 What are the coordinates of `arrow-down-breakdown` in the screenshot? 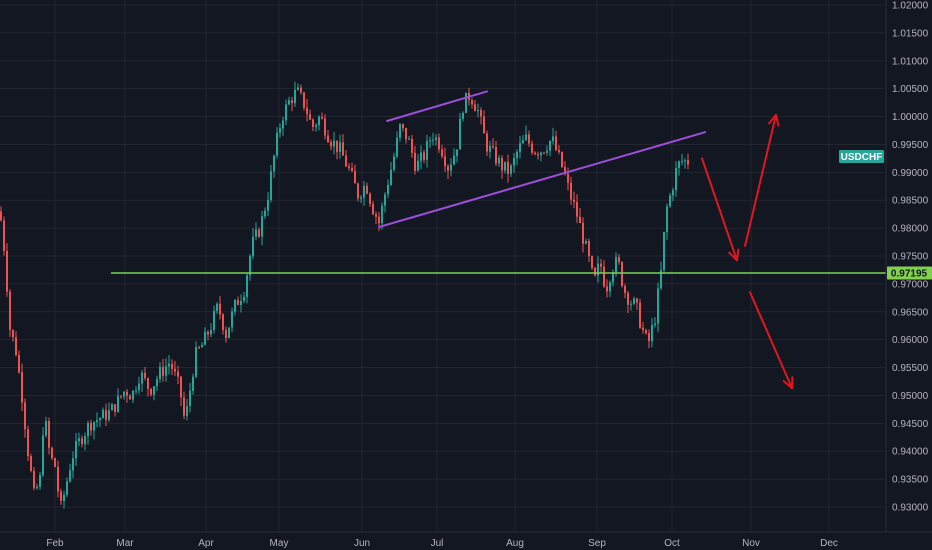 It's located at (771, 340).